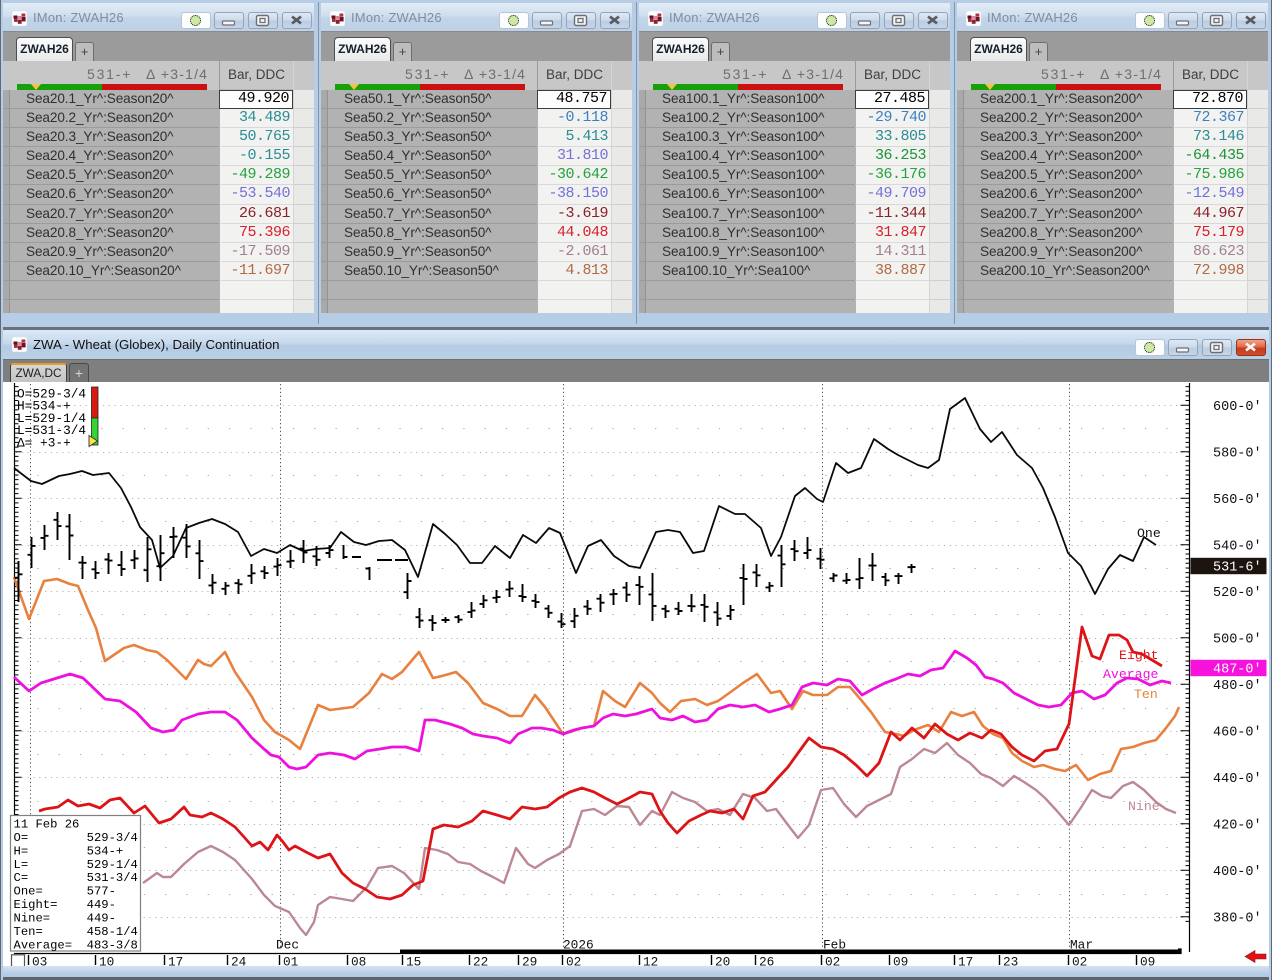  I want to click on svg-text: O=529-3/4, so click(51, 394).